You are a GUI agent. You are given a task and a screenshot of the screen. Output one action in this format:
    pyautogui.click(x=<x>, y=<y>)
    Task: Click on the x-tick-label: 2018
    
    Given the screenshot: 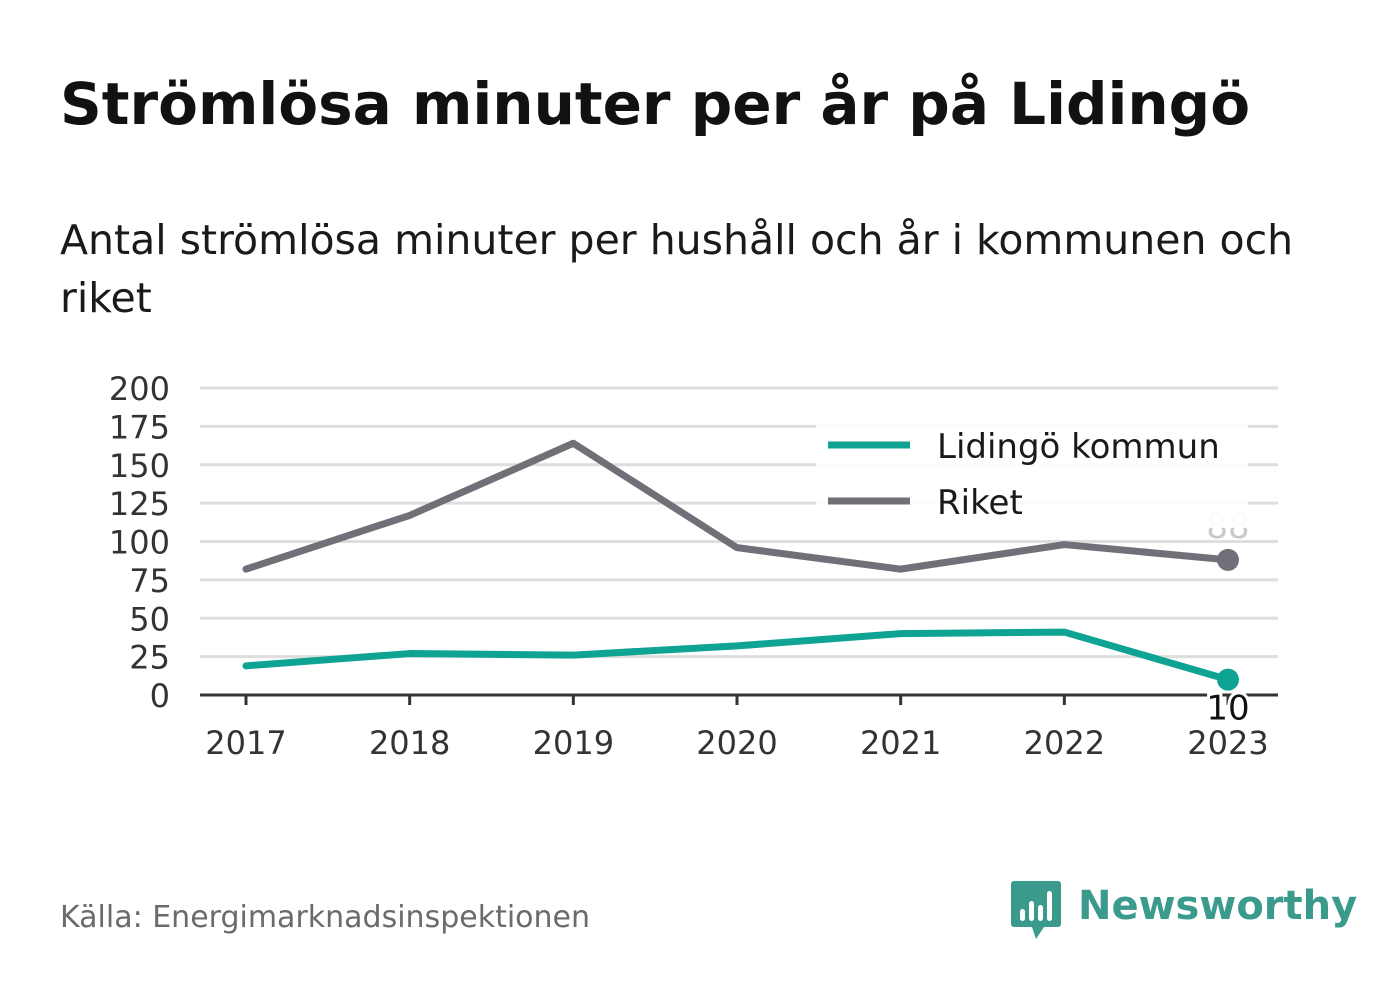 What is the action you would take?
    pyautogui.click(x=409, y=743)
    